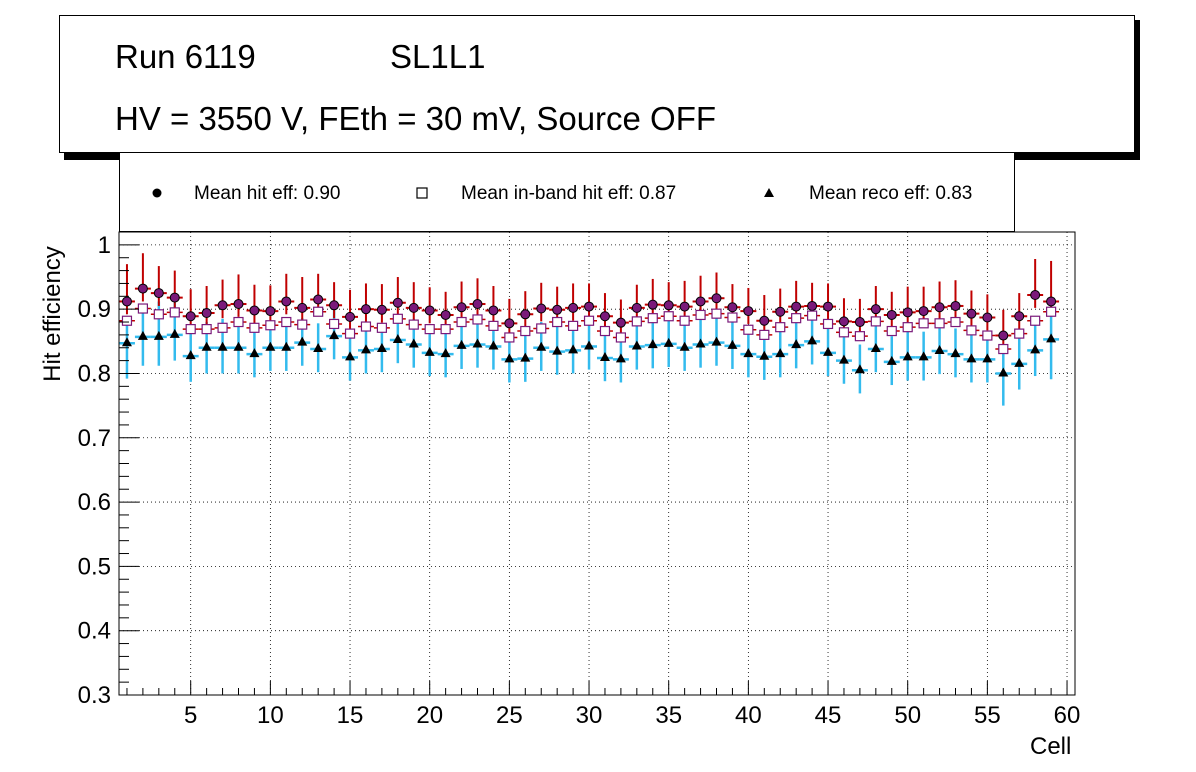 The height and width of the screenshot is (772, 1196). Describe the element at coordinates (270, 715) in the screenshot. I see `x-tick-label: 10` at that location.